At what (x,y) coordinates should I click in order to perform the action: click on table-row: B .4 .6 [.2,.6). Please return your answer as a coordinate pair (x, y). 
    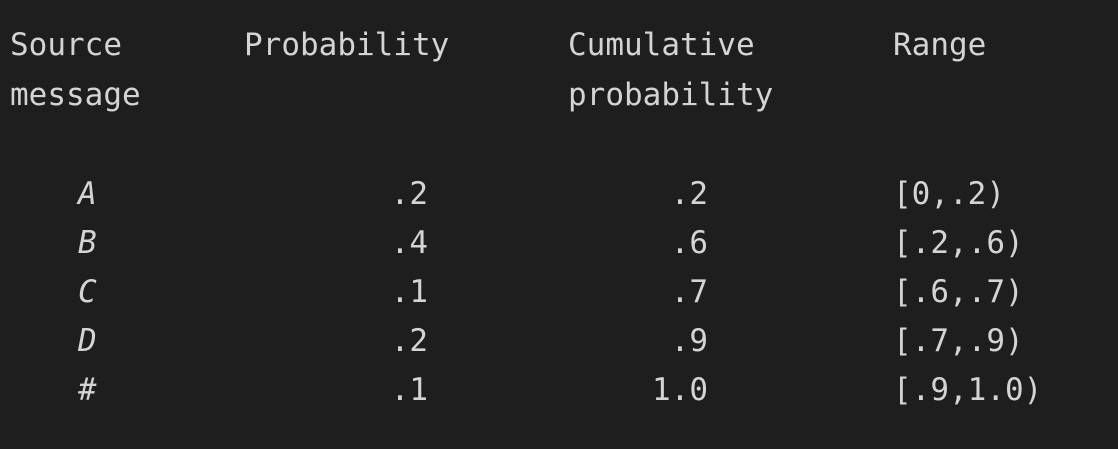
    Looking at the image, I should click on (559, 243).